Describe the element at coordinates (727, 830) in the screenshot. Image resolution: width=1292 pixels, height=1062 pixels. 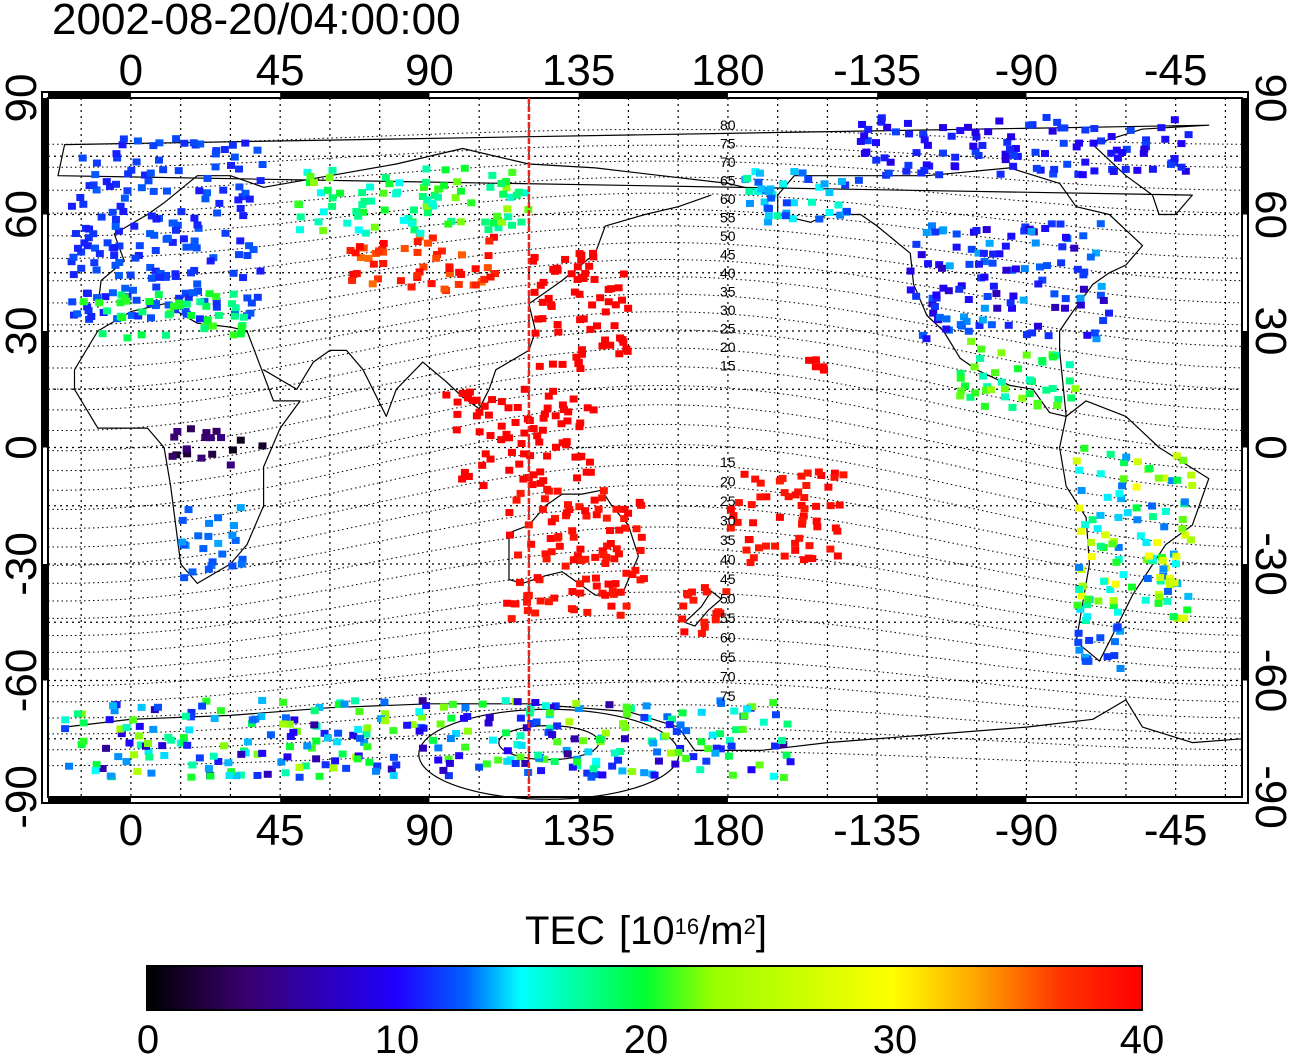
I see `bottom-lon-label: 180` at that location.